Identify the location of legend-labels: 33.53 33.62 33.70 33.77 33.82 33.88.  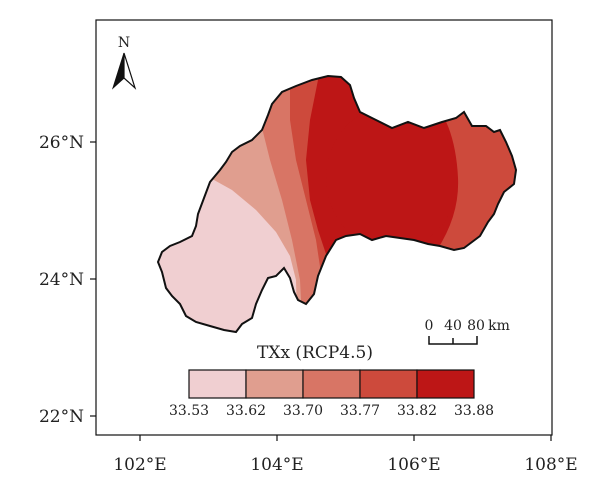
(331, 411).